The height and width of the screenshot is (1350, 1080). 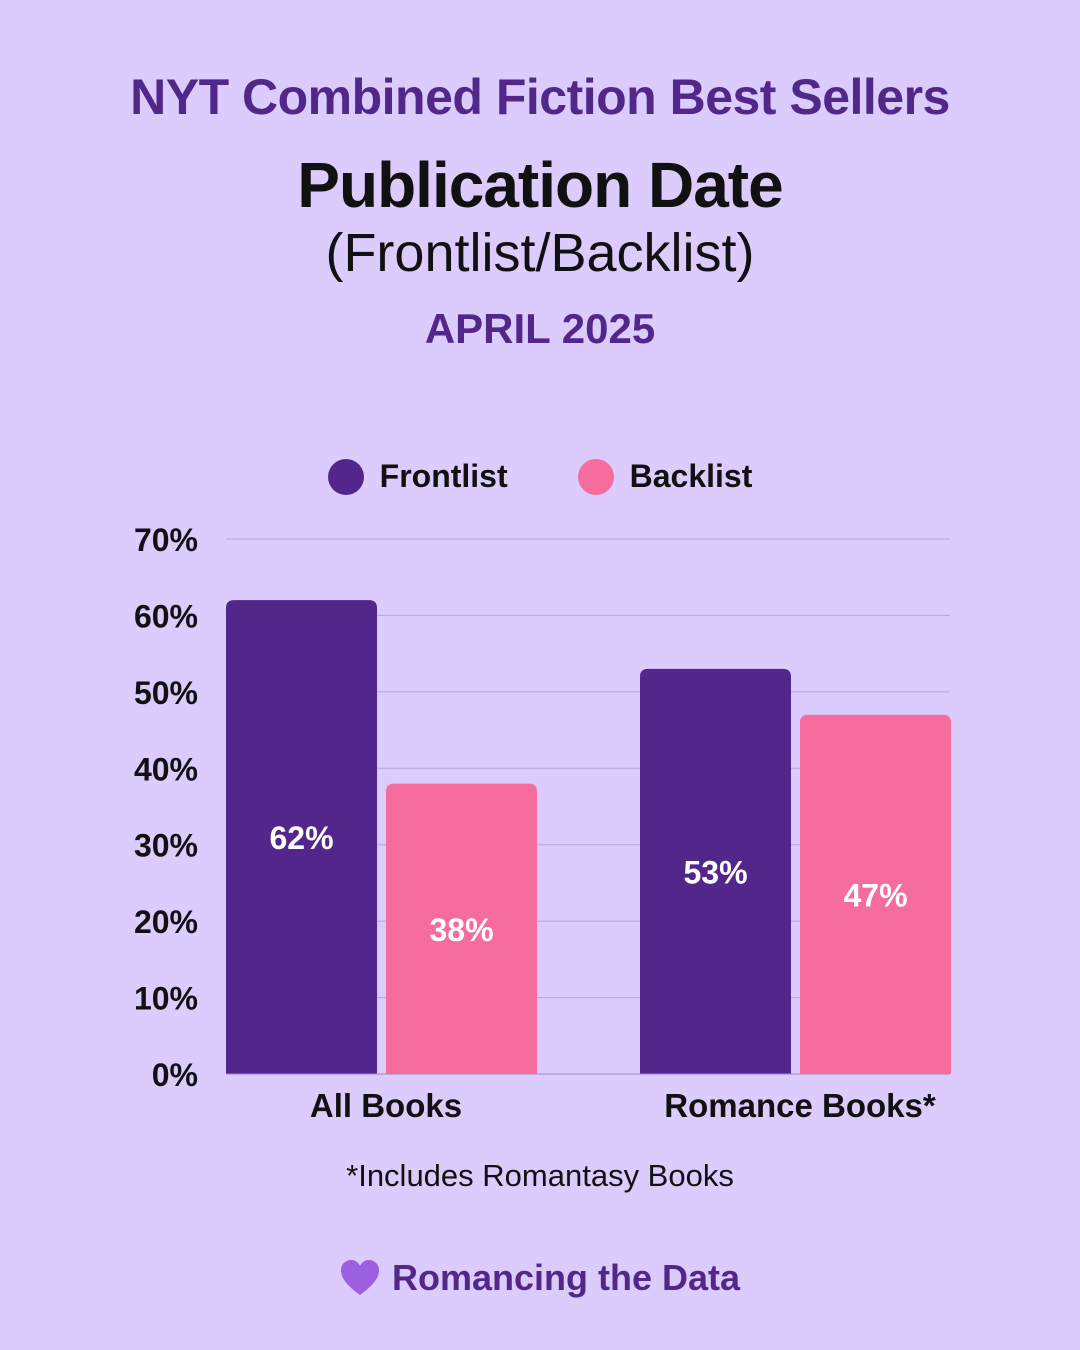 I want to click on bar-value-label: 47%, so click(x=875, y=895).